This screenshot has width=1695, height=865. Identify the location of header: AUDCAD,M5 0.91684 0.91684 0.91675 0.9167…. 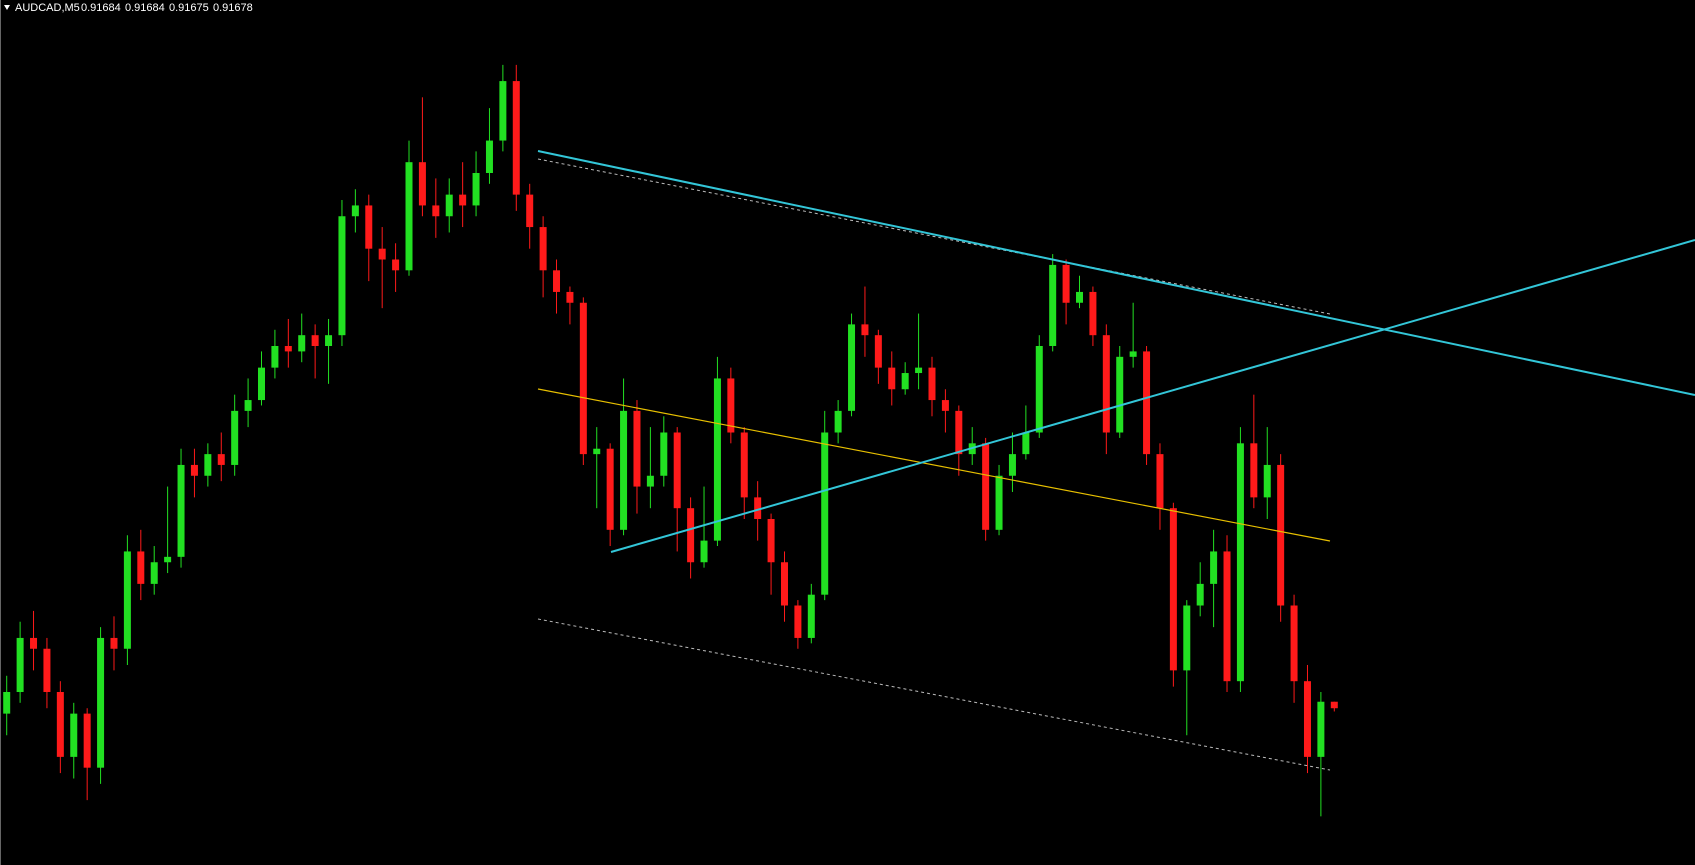
(128, 8).